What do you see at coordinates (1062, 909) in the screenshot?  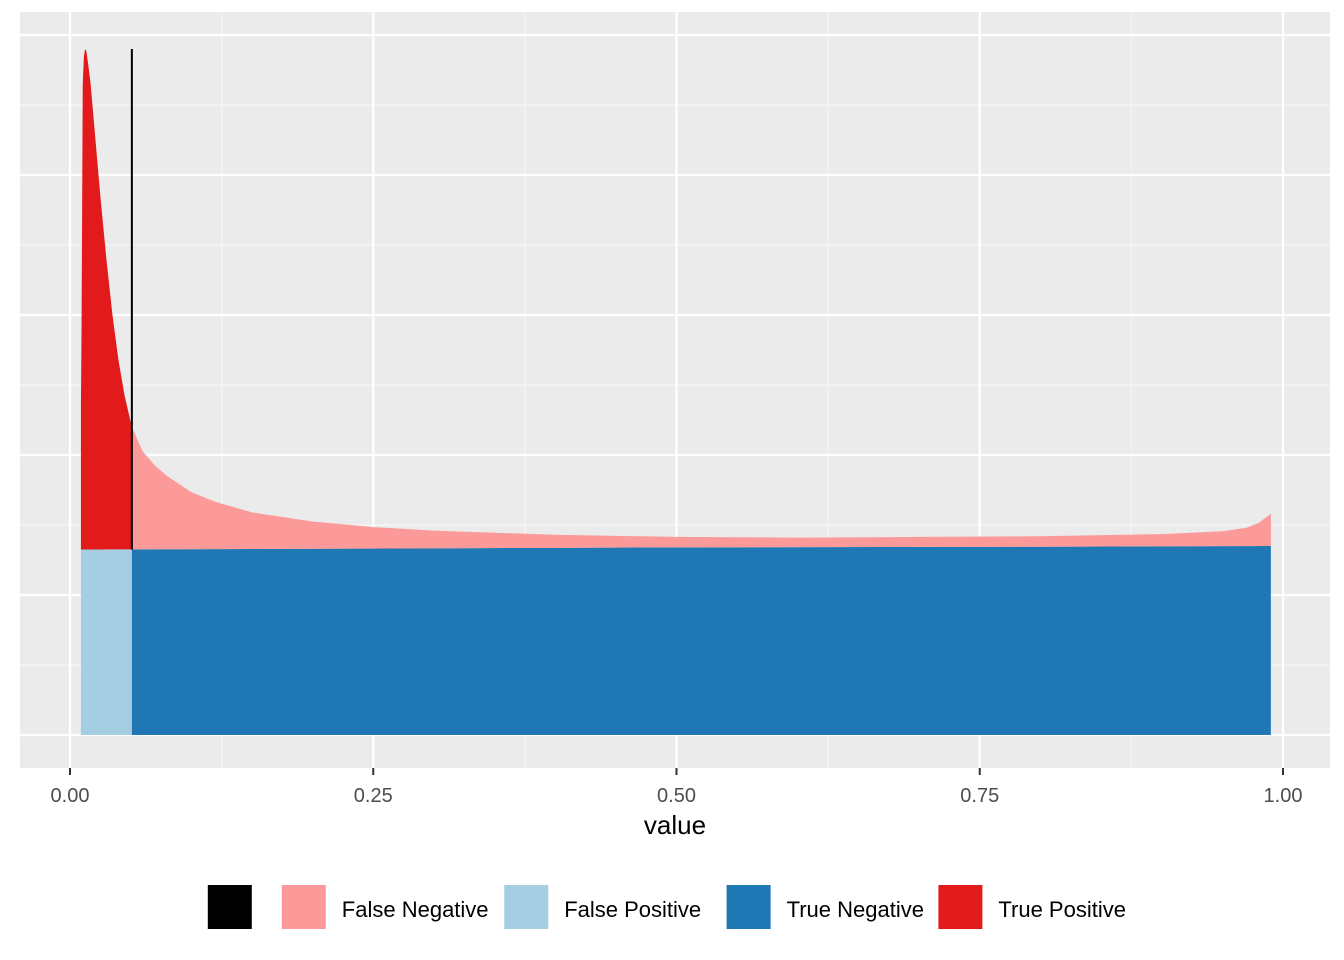 I see `legend-label-true-positive: True Positive` at bounding box center [1062, 909].